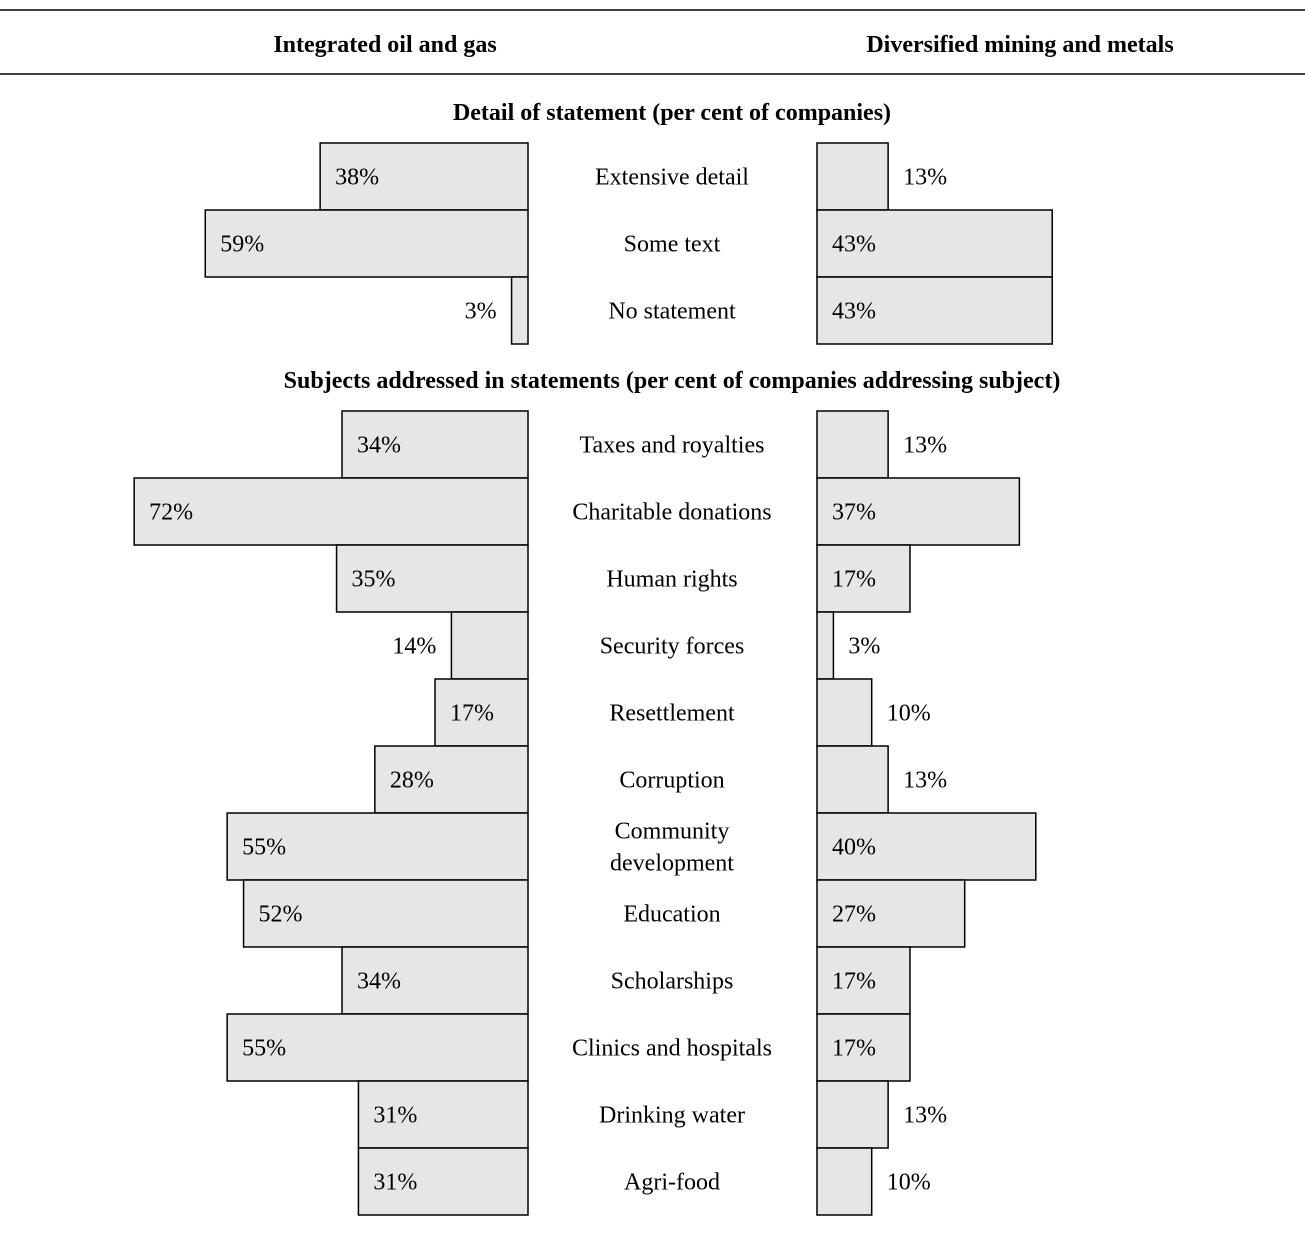 The height and width of the screenshot is (1250, 1305). I want to click on value-label-right-taxes-and-royalties: 13%, so click(925, 446).